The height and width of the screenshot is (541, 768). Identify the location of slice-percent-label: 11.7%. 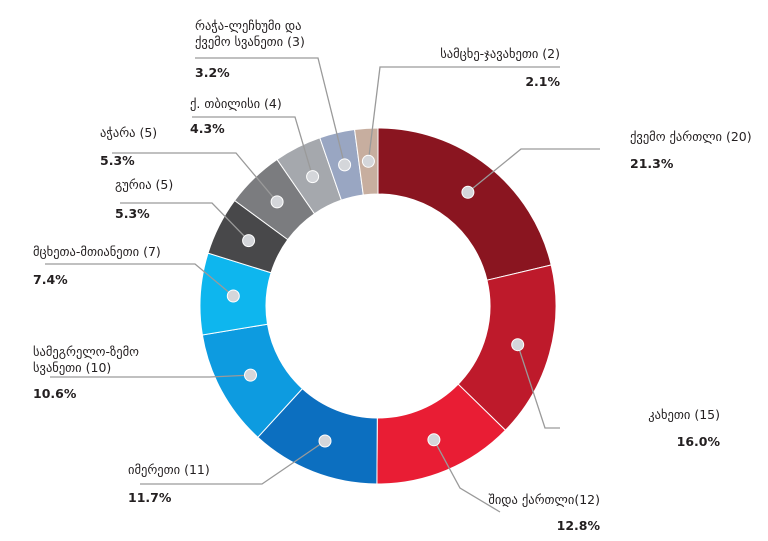
(150, 497).